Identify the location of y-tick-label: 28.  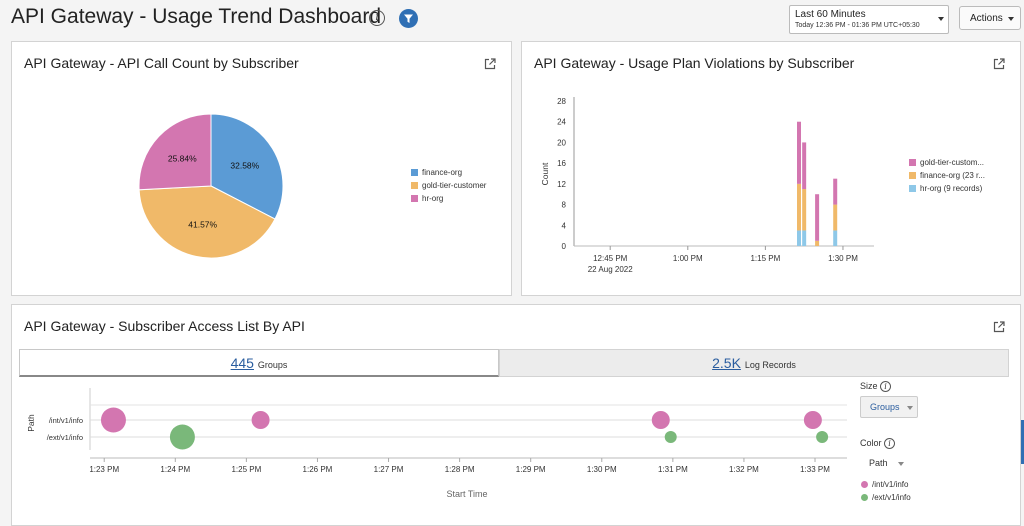
(561, 101).